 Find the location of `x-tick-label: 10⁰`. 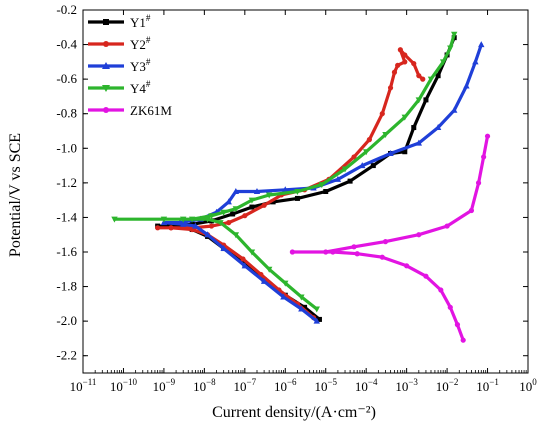

x-tick-label: 10⁰ is located at coordinates (528, 385).